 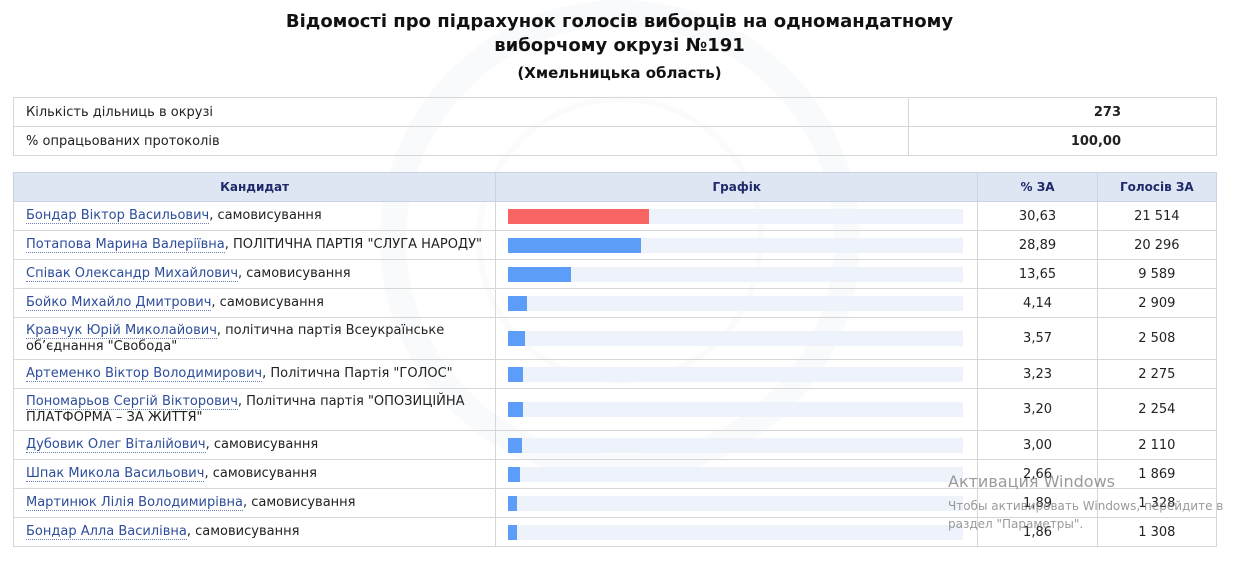 I want to click on percent-cell: 28,89, so click(x=1037, y=245).